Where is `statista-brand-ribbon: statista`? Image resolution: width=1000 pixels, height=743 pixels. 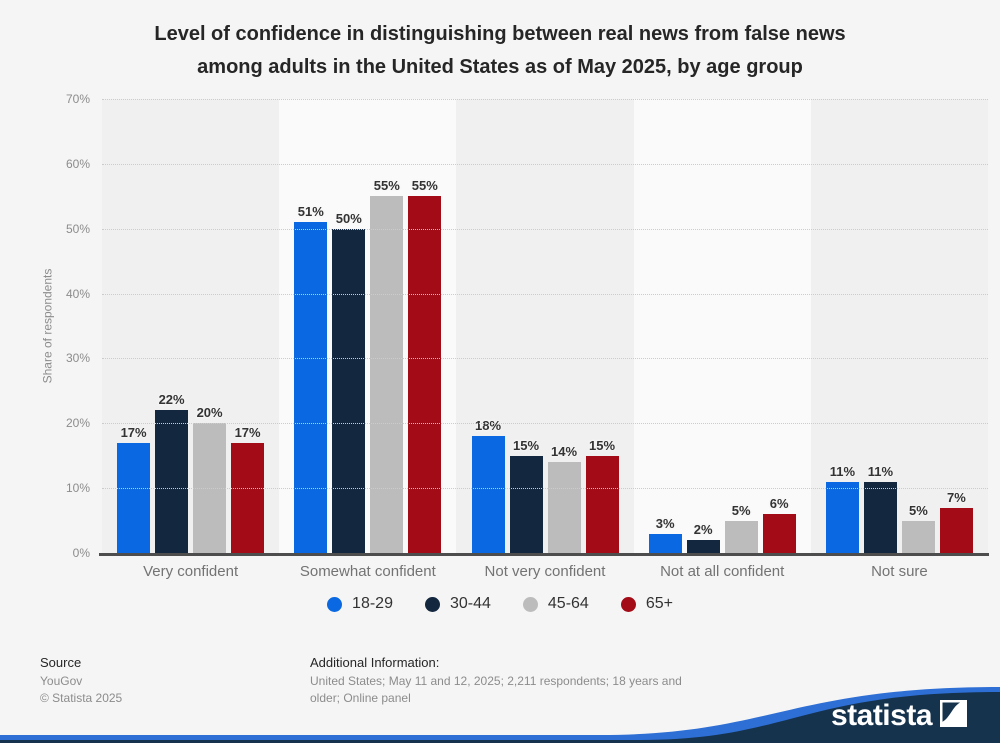
statista-brand-ribbon: statista is located at coordinates (500, 715).